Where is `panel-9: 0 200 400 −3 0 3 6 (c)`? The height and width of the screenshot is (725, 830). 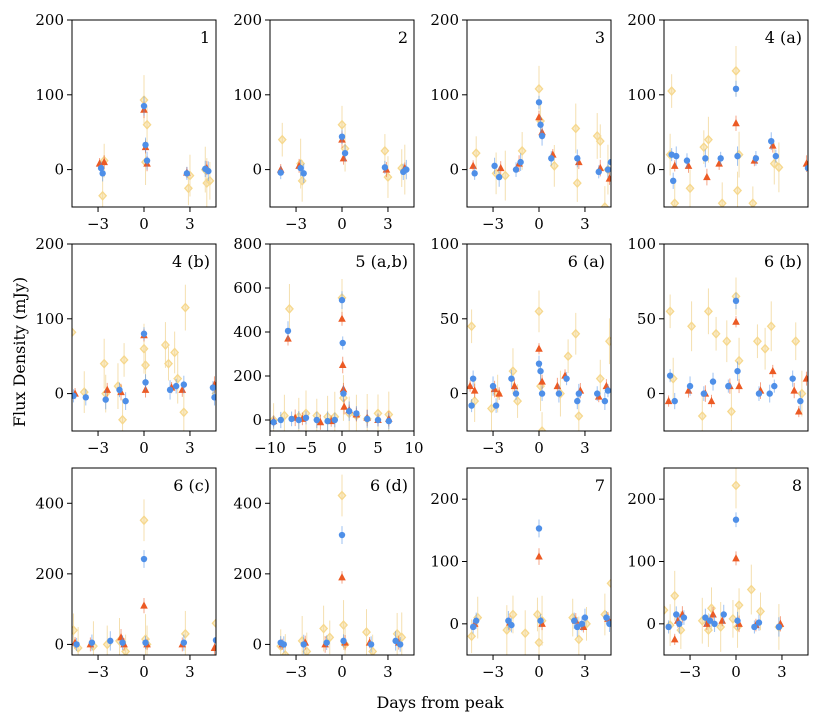
panel-9: 0 200 400 −3 0 3 6 (c) is located at coordinates (126, 574).